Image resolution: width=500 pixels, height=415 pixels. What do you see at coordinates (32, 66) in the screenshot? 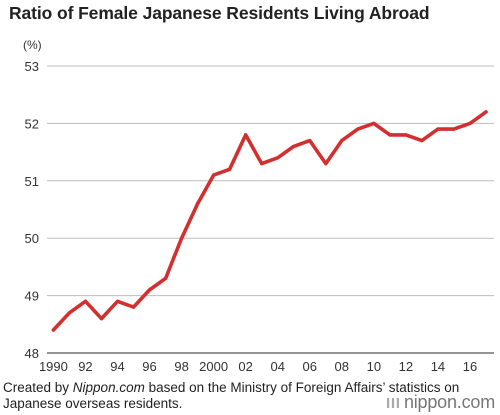
I see `y-tick-label: 53` at bounding box center [32, 66].